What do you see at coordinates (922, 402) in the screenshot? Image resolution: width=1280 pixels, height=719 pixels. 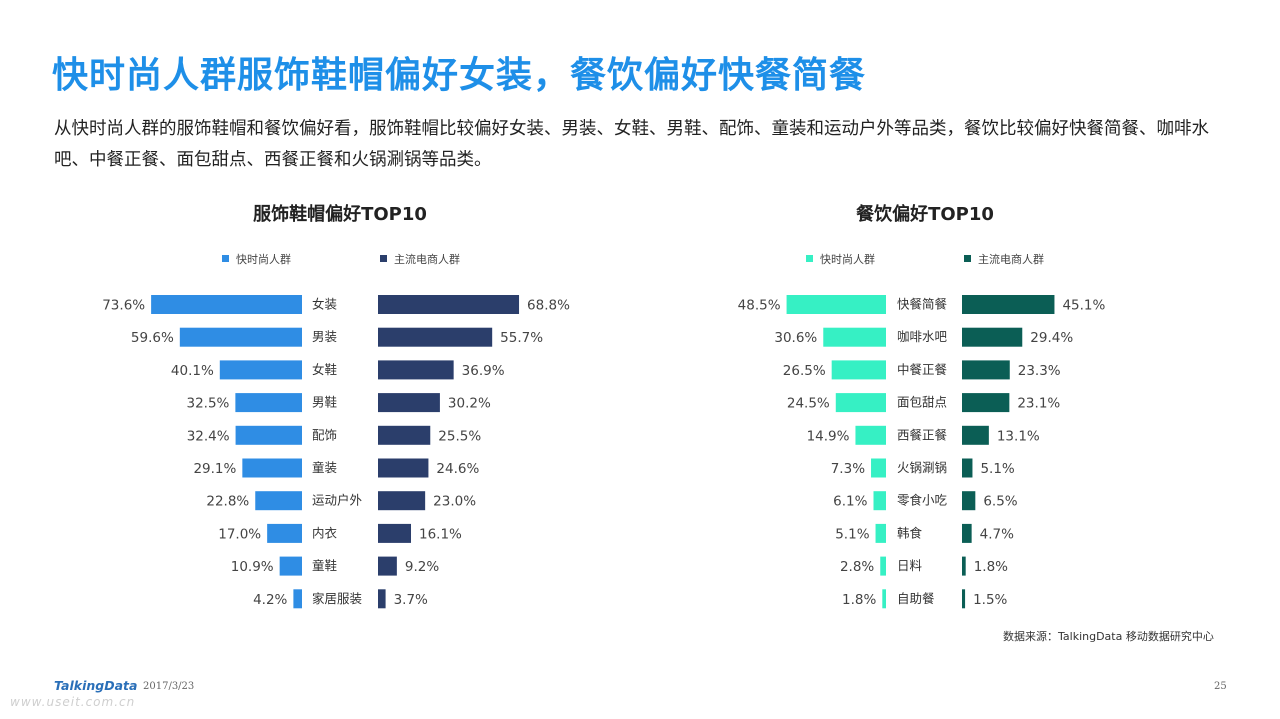 I see `dining-category-label: 面包甜点` at bounding box center [922, 402].